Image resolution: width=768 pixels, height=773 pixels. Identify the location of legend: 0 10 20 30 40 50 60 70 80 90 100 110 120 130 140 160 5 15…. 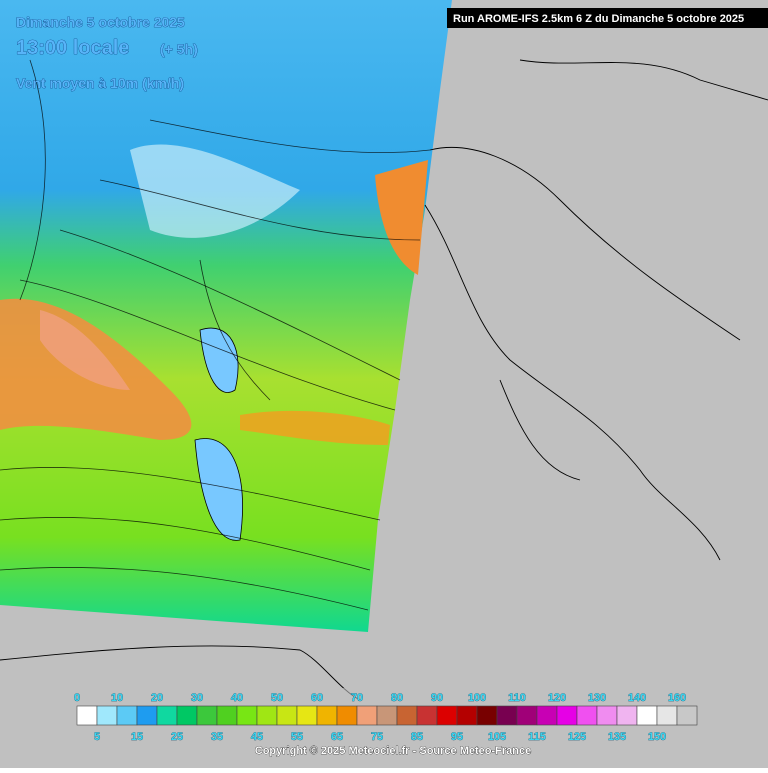
(386, 717).